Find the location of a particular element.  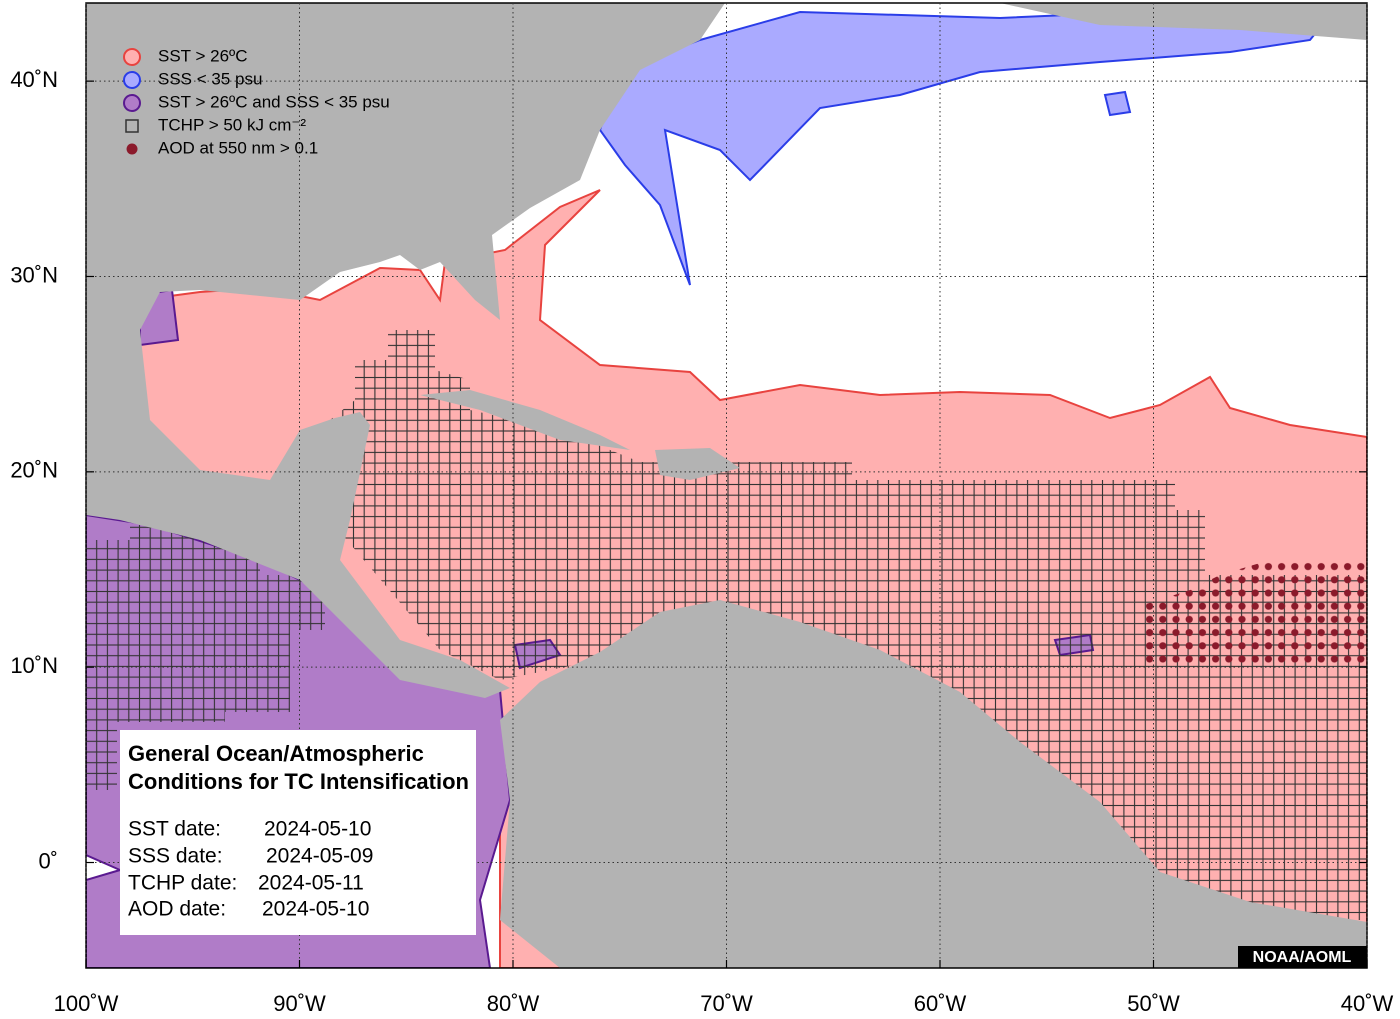

legend-label: SSS < 35 psu is located at coordinates (210, 78).